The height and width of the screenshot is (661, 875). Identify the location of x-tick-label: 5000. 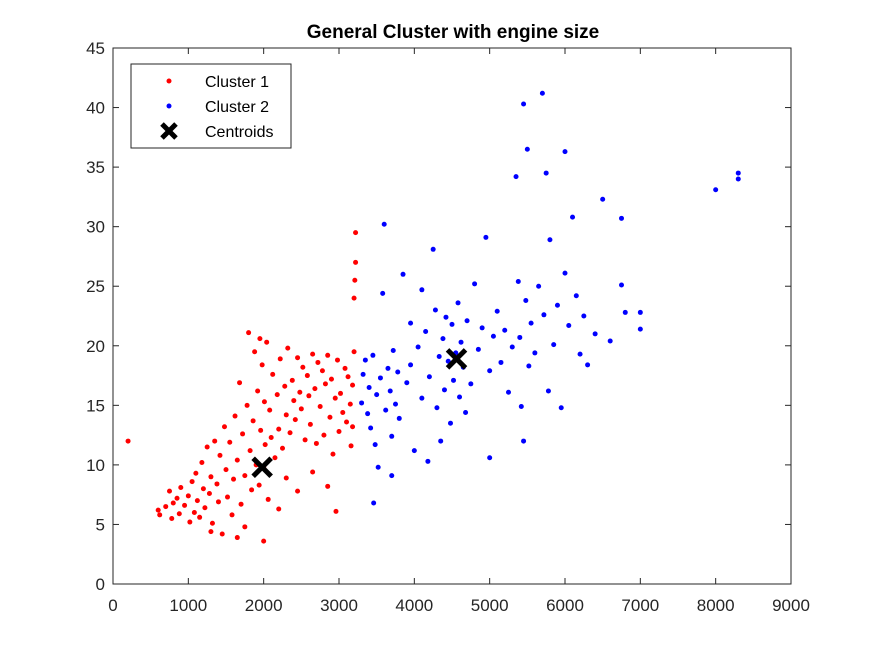
(490, 605).